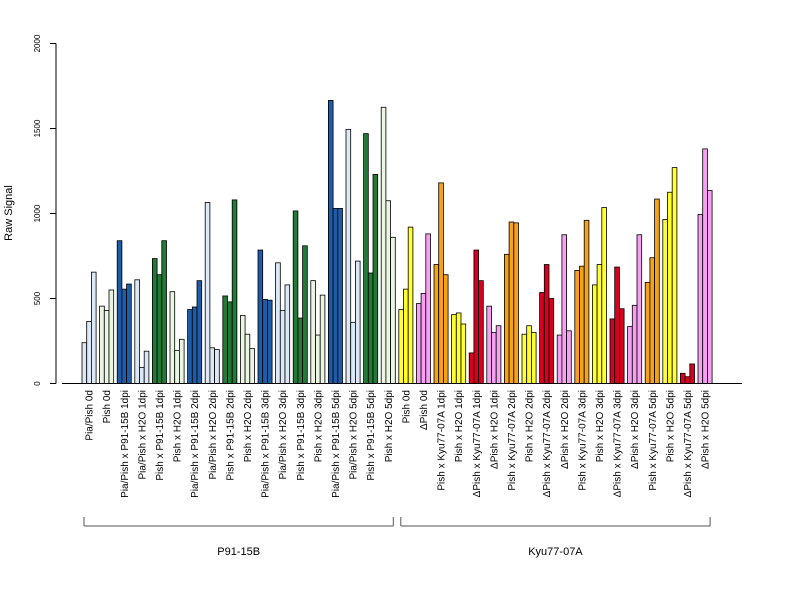 The image size is (800, 600). I want to click on x-tick-label: Pish x Kyu77-07A 2dpi, so click(512, 440).